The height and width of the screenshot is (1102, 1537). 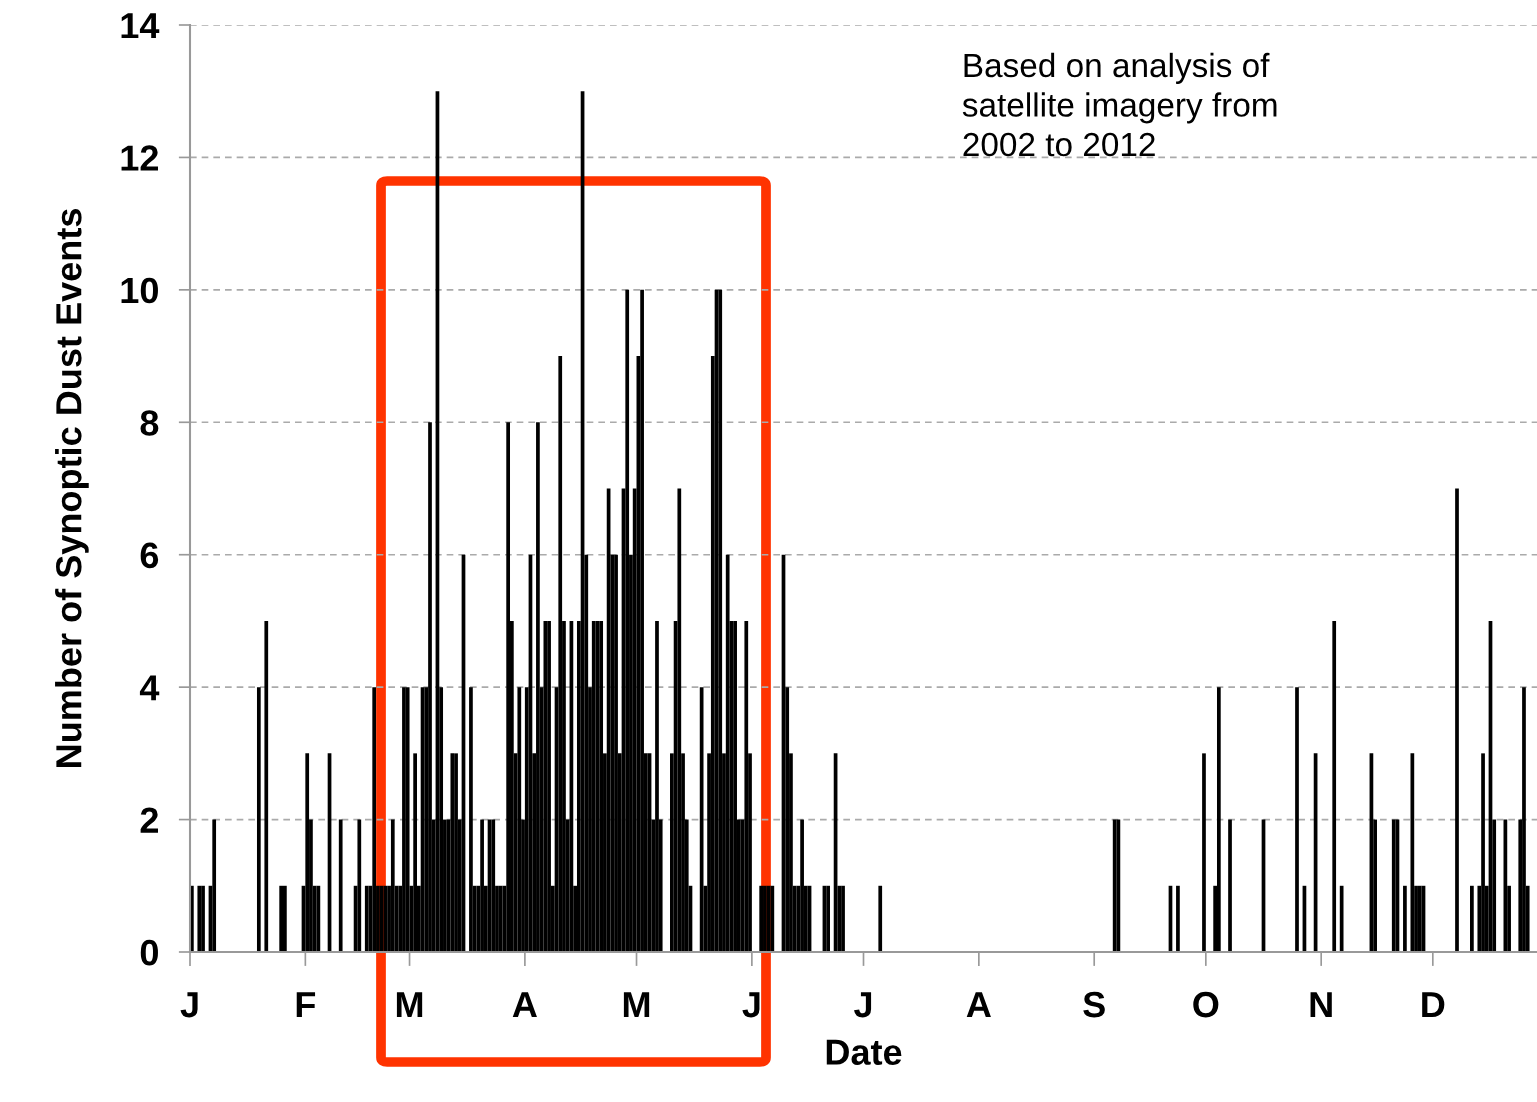 I want to click on x-tick-label: O, so click(x=1206, y=1004).